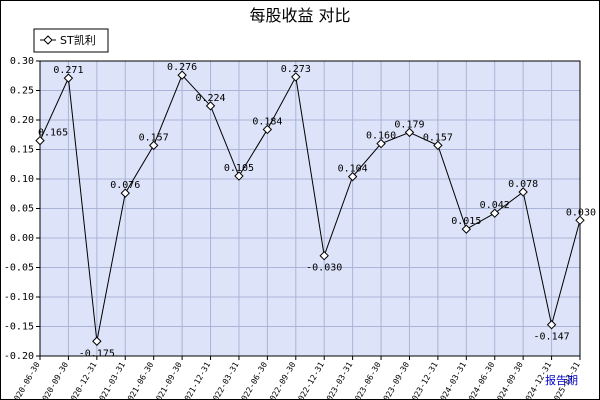  Describe the element at coordinates (78, 40) in the screenshot. I see `legend-label: ST凯利` at that location.